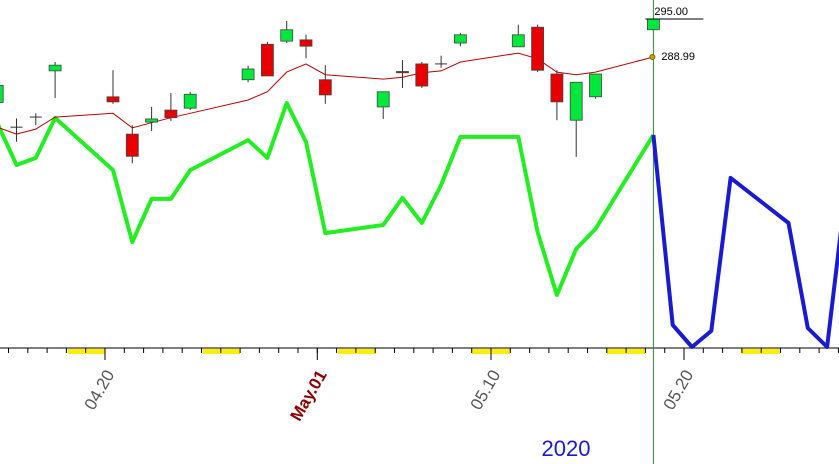 The width and height of the screenshot is (839, 464). Describe the element at coordinates (424, 351) in the screenshot. I see `weekend-markers` at that location.